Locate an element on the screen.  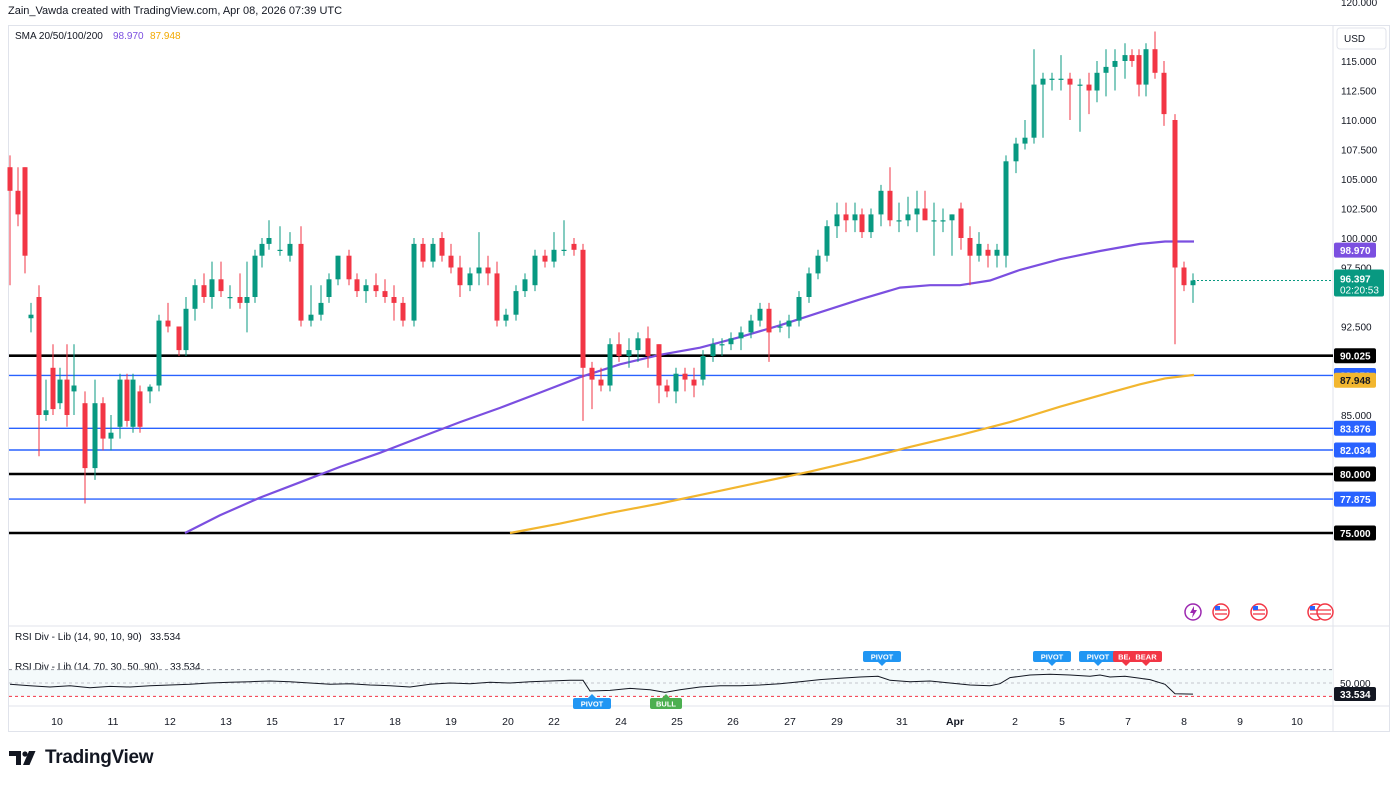
rsi-last-value-bg is located at coordinates (1355, 694).